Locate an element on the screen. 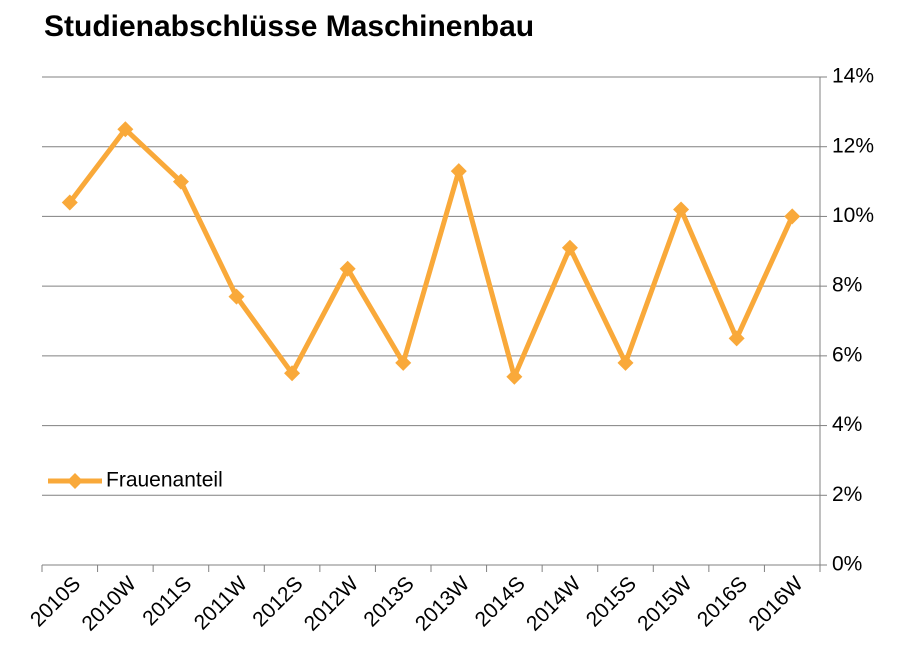  y-tick-label: 14% is located at coordinates (853, 76).